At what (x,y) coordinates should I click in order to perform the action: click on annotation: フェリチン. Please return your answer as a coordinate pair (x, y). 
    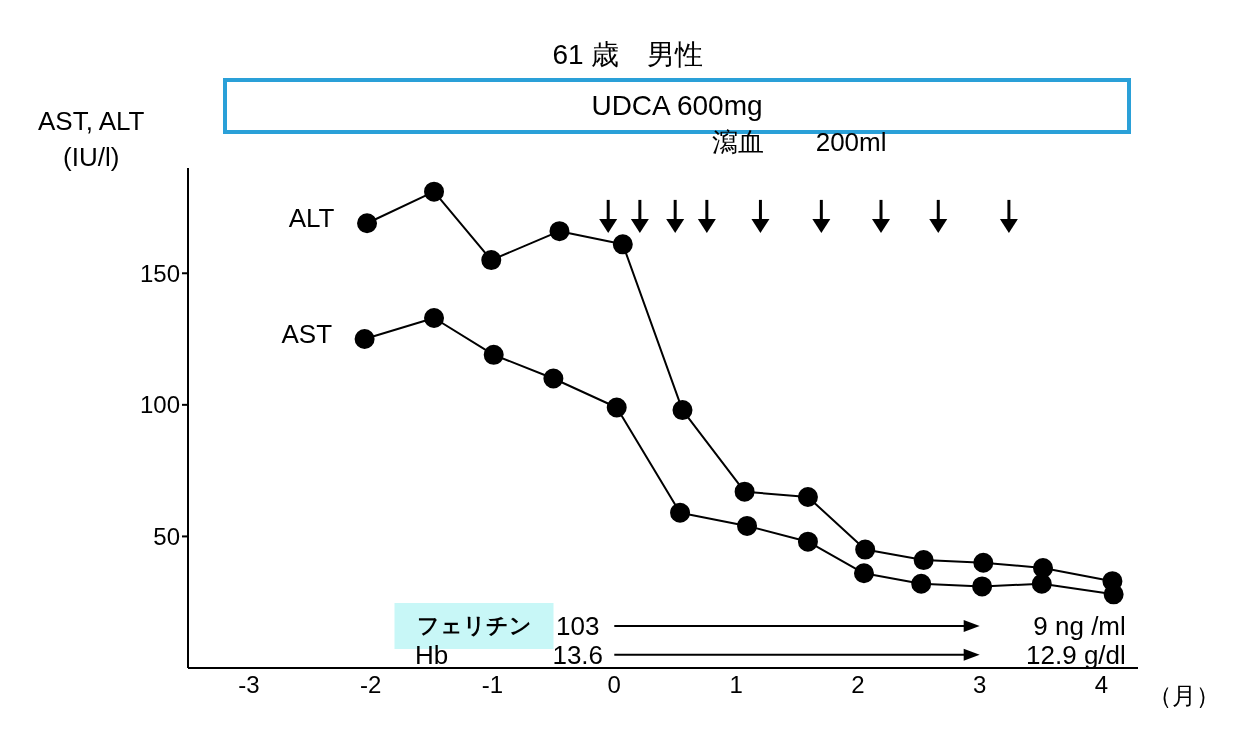
    Looking at the image, I should click on (474, 625).